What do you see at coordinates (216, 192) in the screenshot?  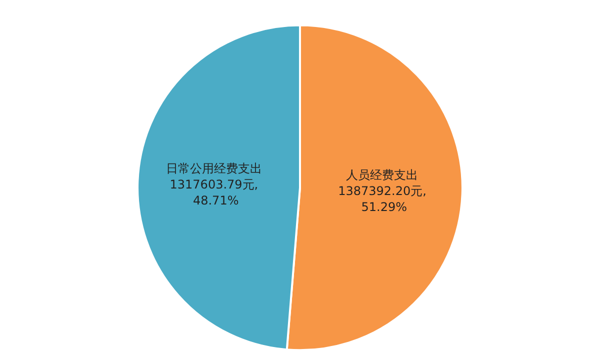 I see `data-label: 1317603.79元, 48.71%` at bounding box center [216, 192].